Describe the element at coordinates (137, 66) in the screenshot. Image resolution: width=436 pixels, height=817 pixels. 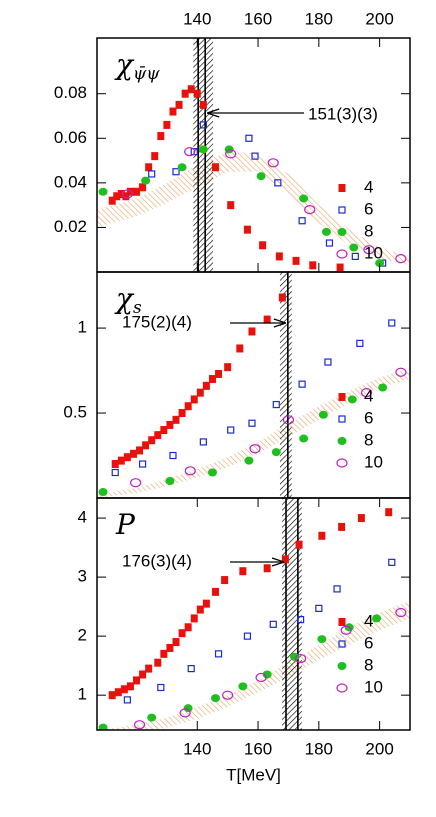
I see `panel-label: χψ̄ψ` at that location.